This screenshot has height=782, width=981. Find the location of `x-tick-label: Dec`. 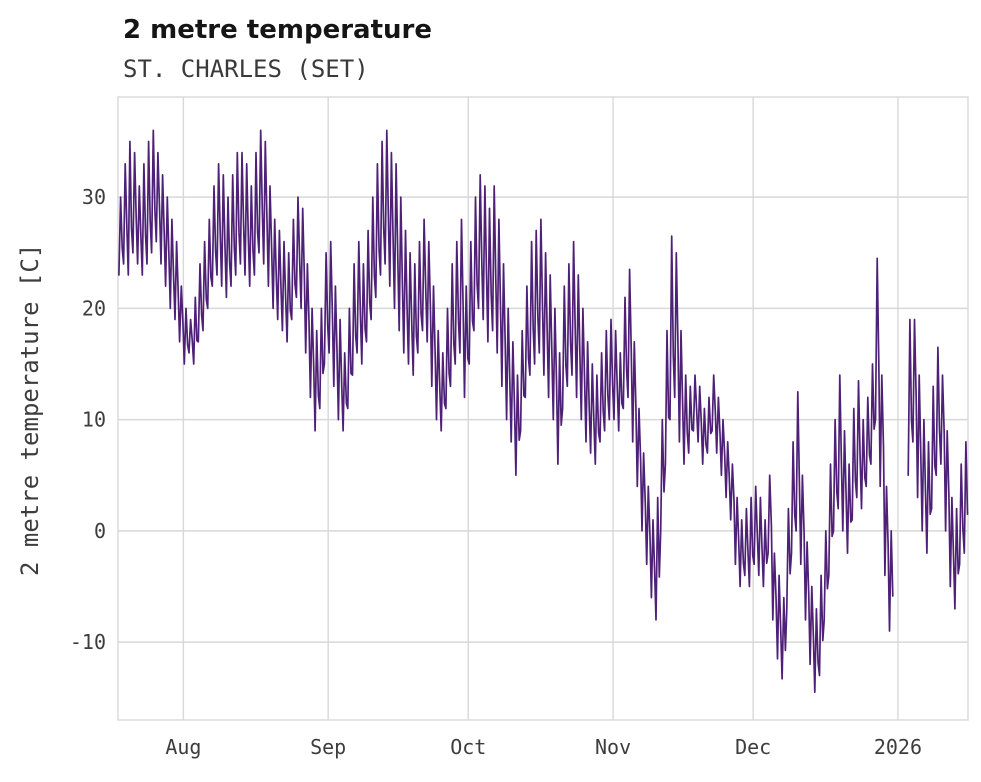

x-tick-label: Dec is located at coordinates (753, 747).